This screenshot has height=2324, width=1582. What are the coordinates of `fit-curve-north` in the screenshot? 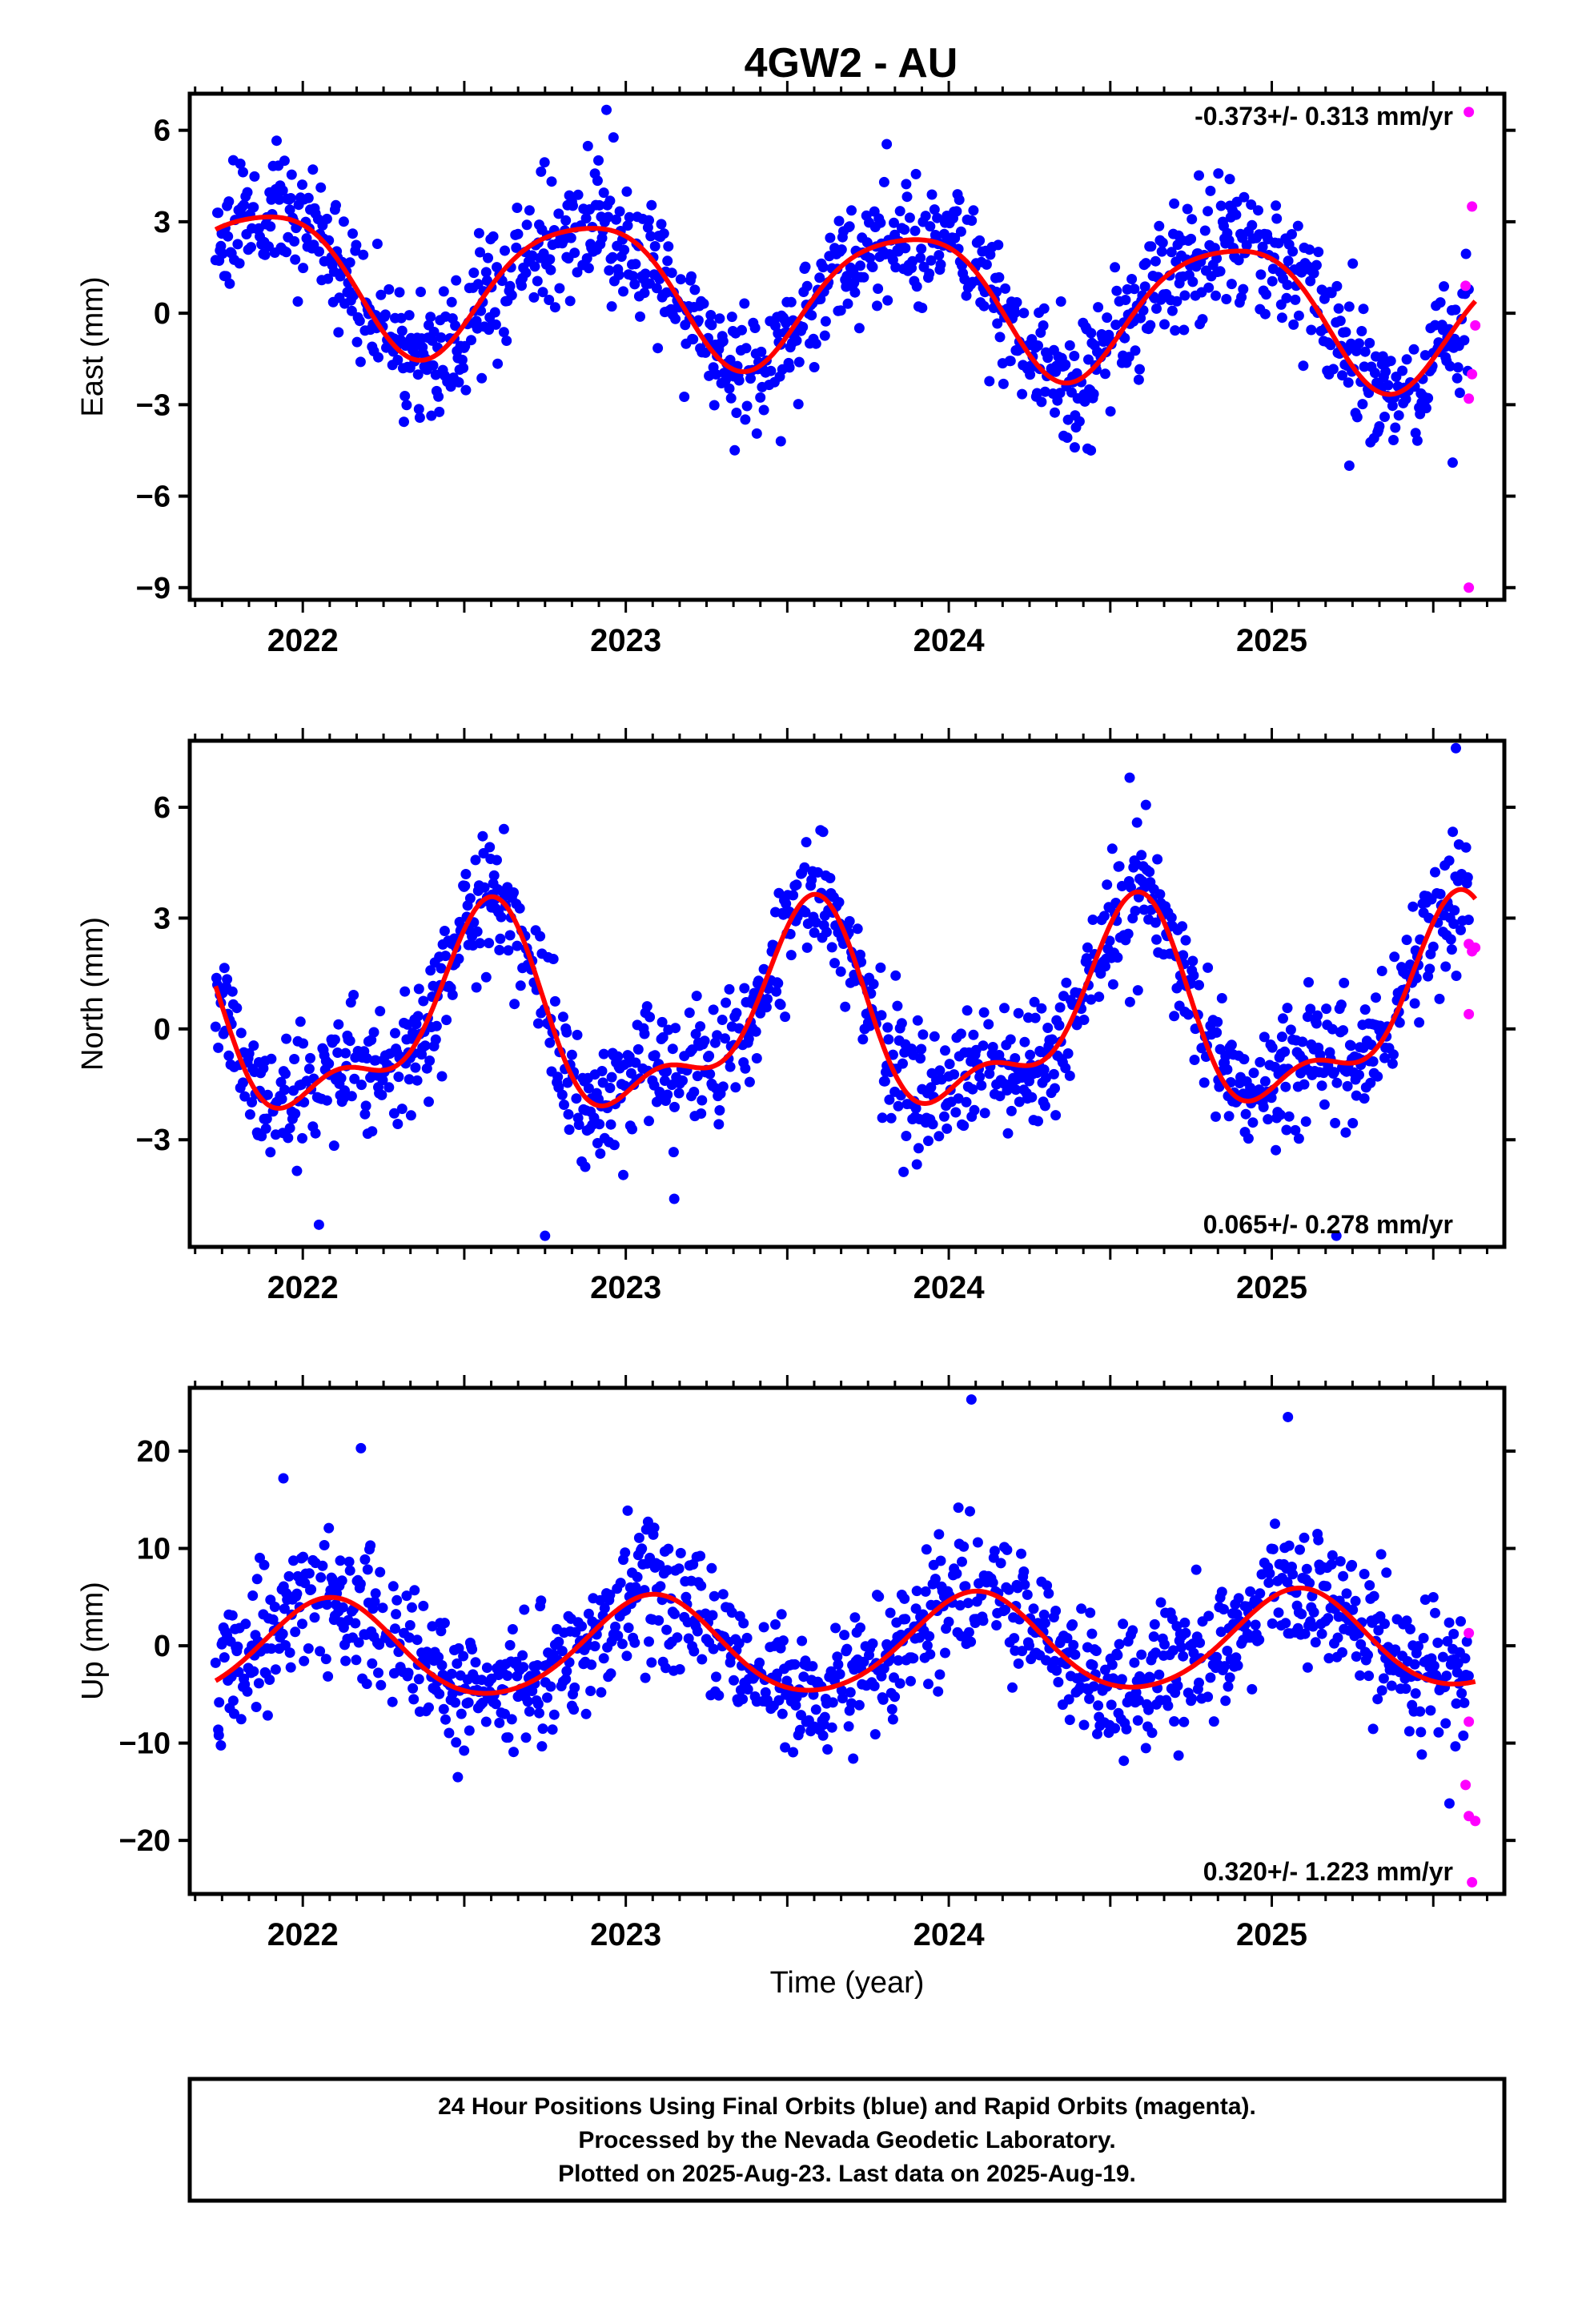 It's located at (846, 1000).